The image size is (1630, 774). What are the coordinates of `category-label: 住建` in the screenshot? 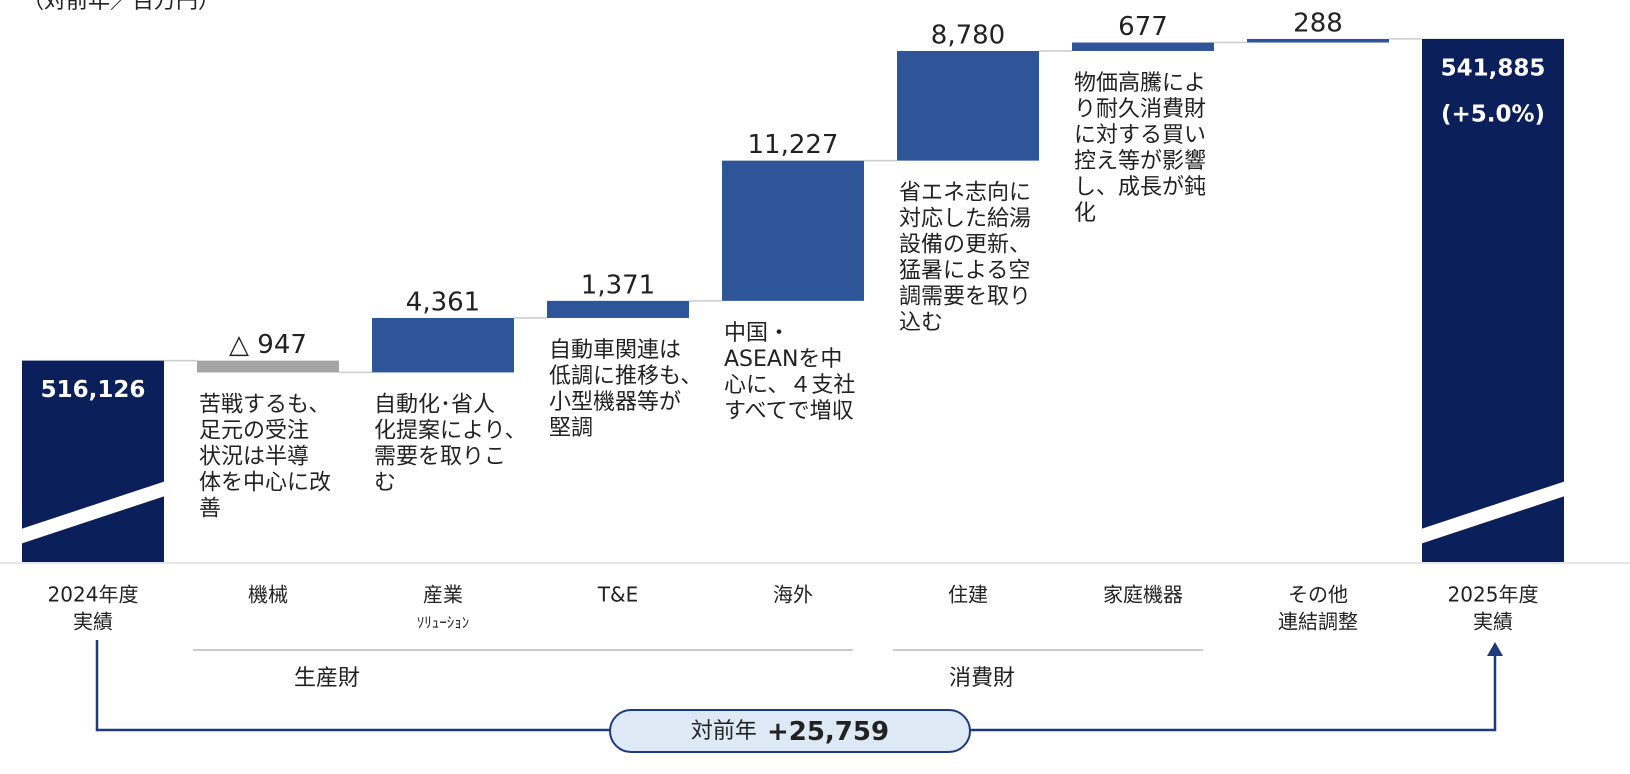 It's located at (968, 595).